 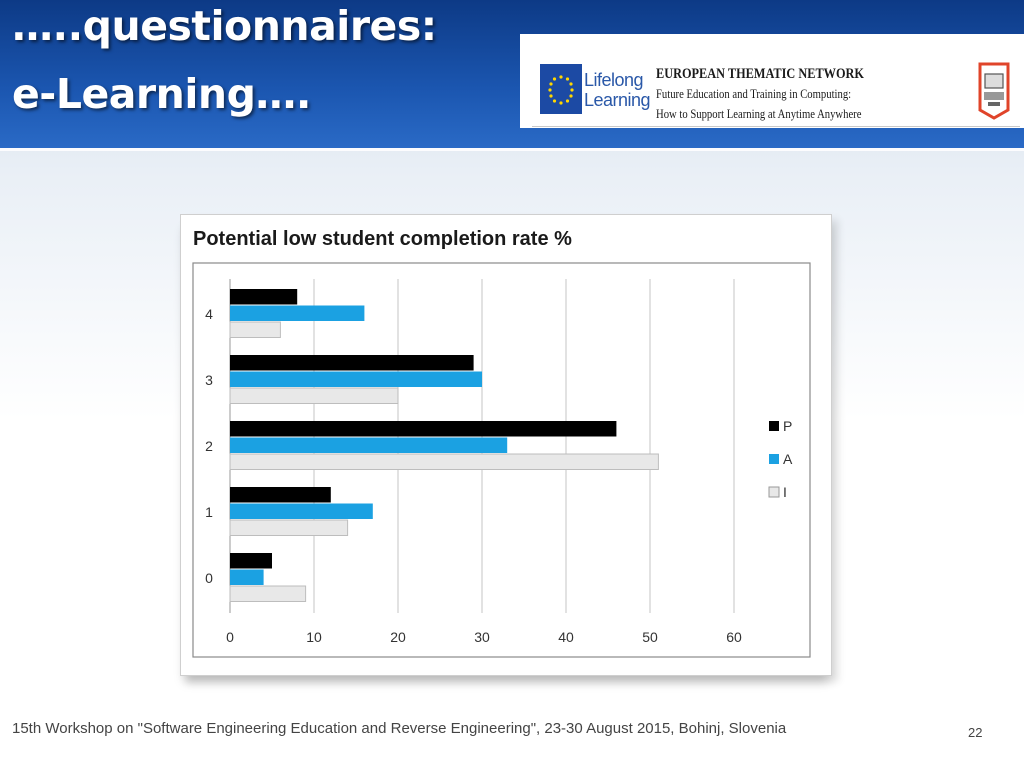 What do you see at coordinates (209, 380) in the screenshot?
I see `y-tick-label: 3` at bounding box center [209, 380].